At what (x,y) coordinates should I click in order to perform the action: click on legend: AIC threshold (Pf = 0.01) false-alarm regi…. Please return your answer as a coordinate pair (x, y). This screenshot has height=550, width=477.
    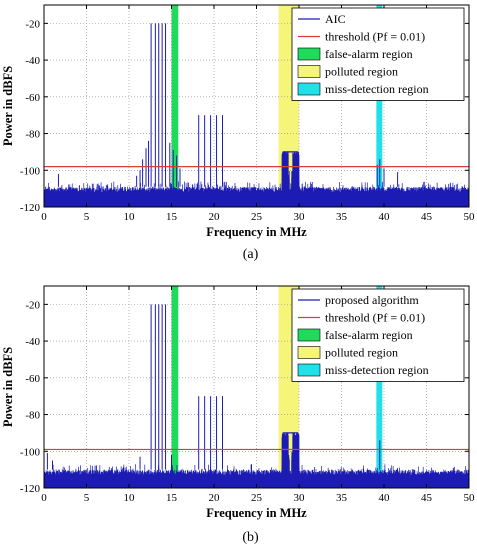
    Looking at the image, I should click on (378, 54).